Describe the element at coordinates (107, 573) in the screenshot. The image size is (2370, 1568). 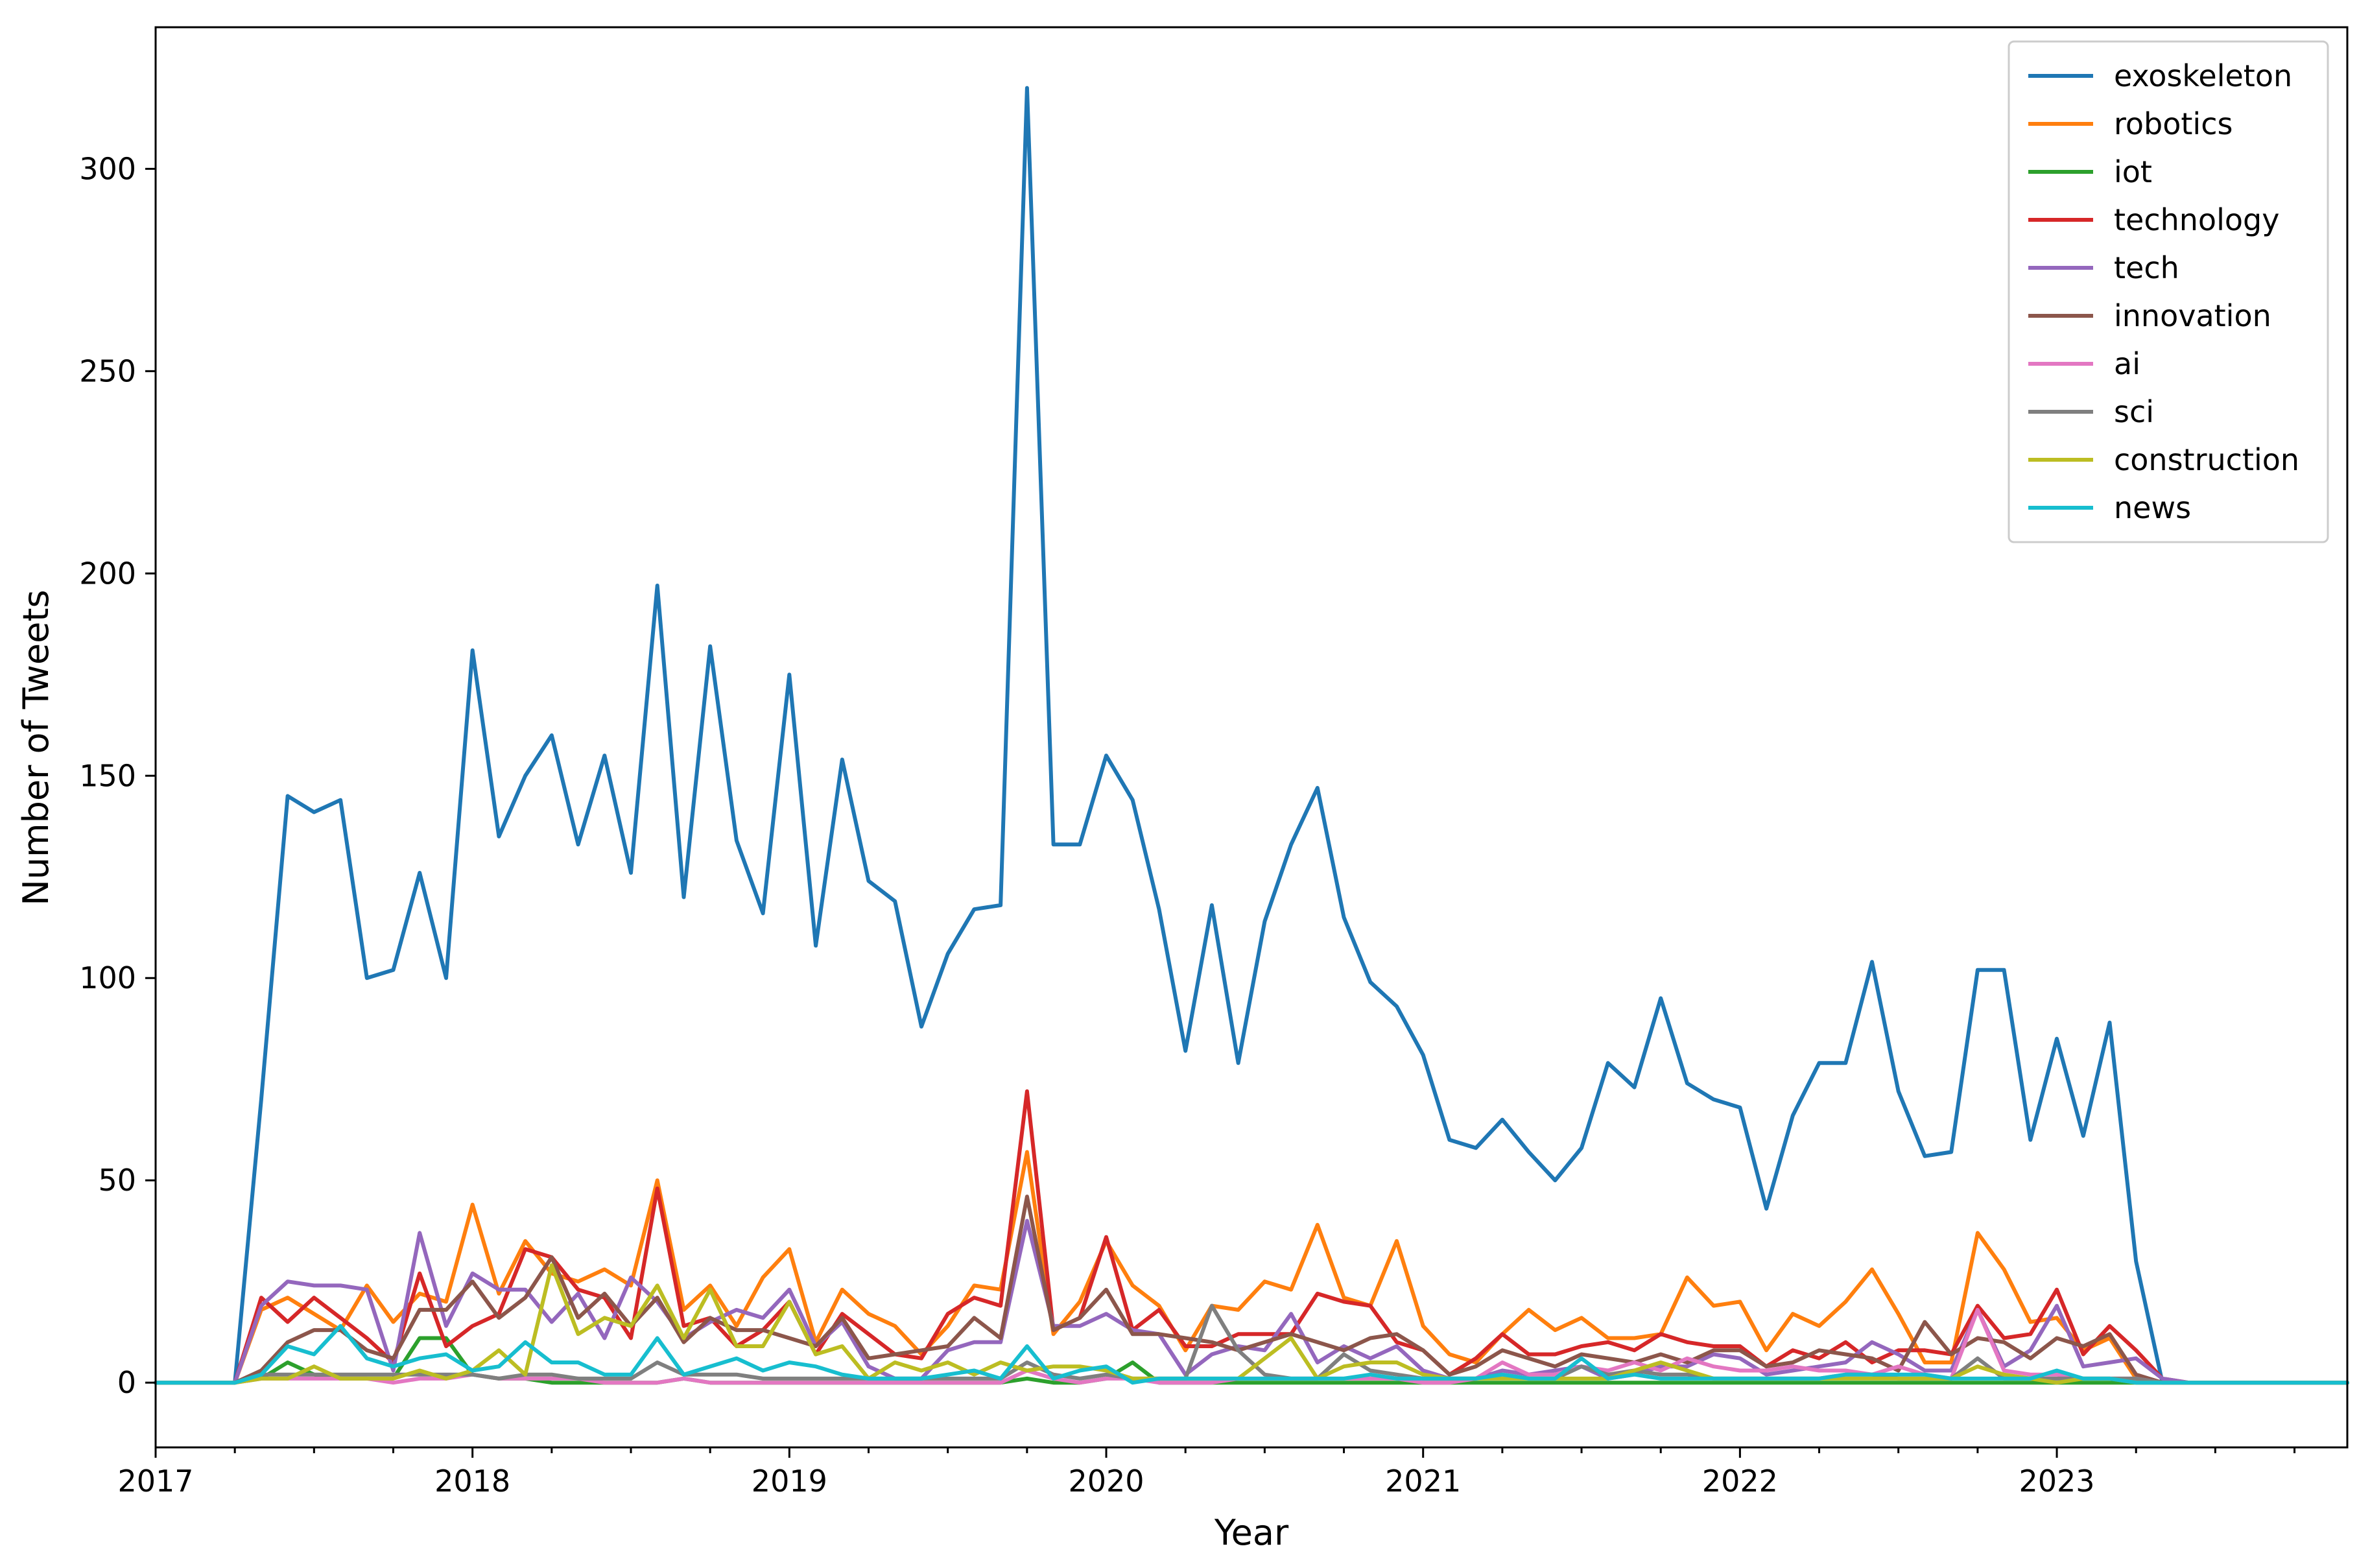
I see `y-tick-label: 200` at that location.